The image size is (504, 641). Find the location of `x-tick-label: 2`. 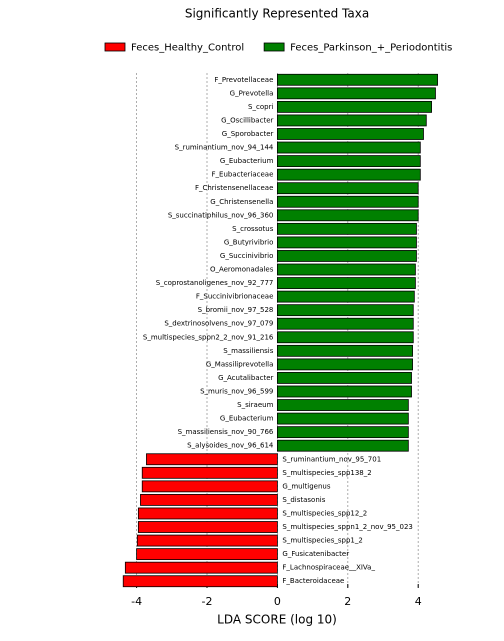

x-tick-label: 2 is located at coordinates (347, 601).